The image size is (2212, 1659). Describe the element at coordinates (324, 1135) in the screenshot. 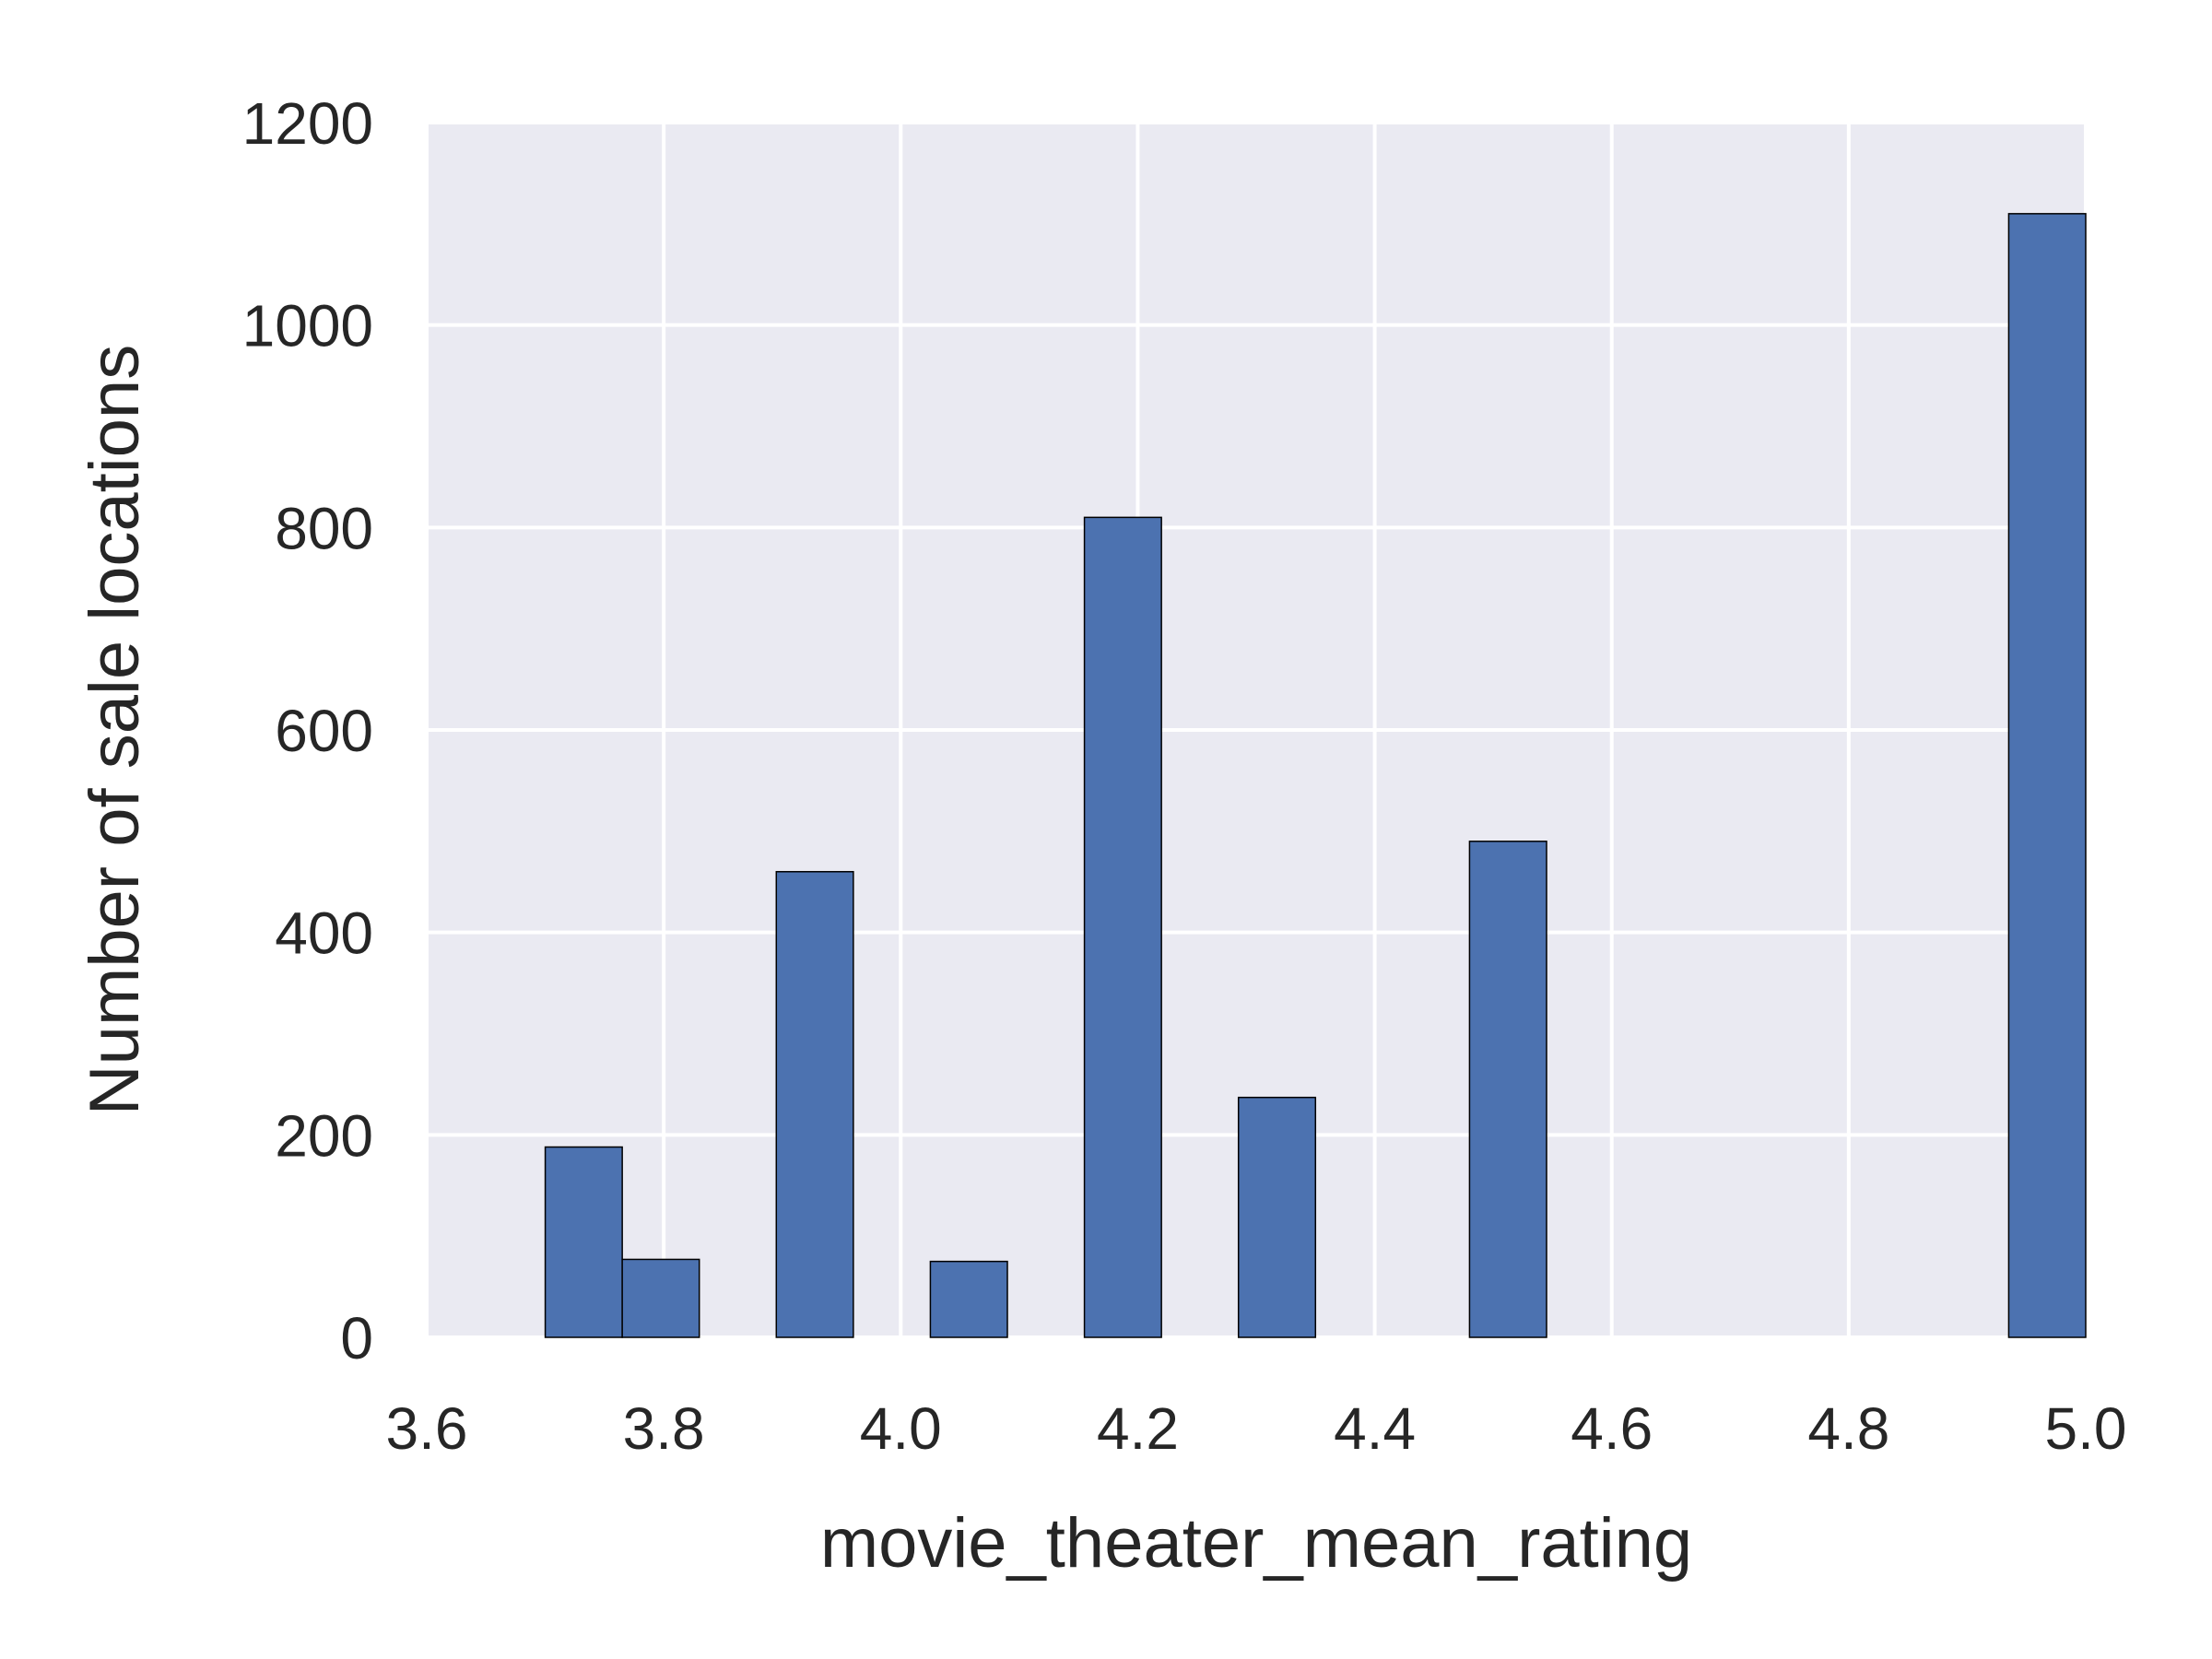

I see `y-tick-label: 200` at that location.